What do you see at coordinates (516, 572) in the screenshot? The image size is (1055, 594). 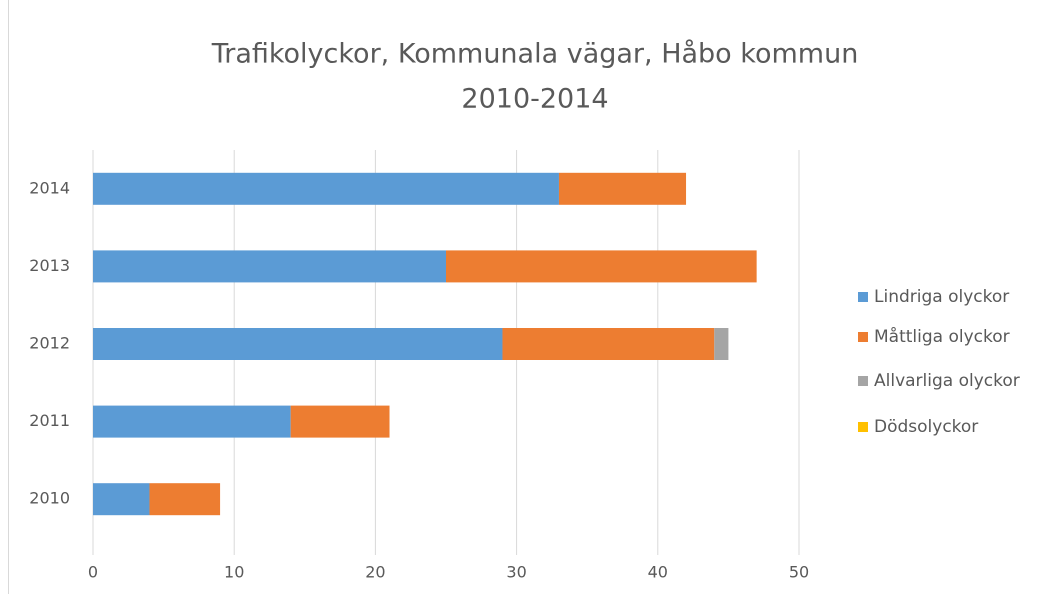 I see `x-tick-label: 30` at bounding box center [516, 572].